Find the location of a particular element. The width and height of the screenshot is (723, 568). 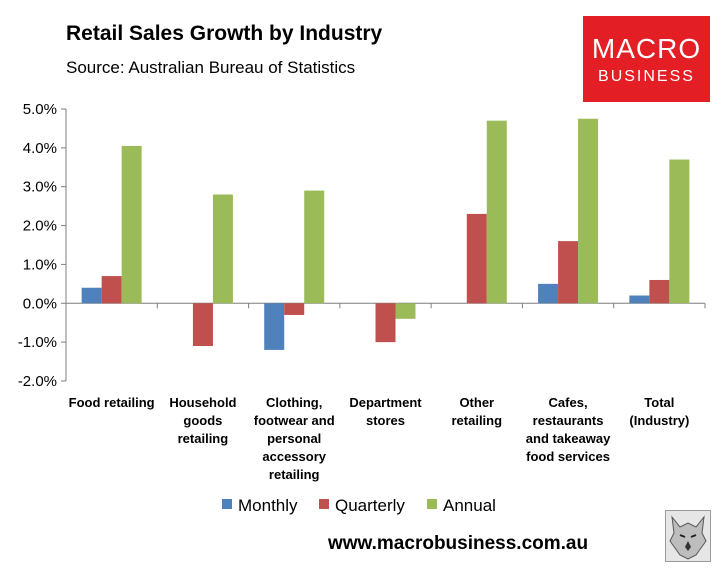

logo-line-1: MACRO is located at coordinates (646, 48).